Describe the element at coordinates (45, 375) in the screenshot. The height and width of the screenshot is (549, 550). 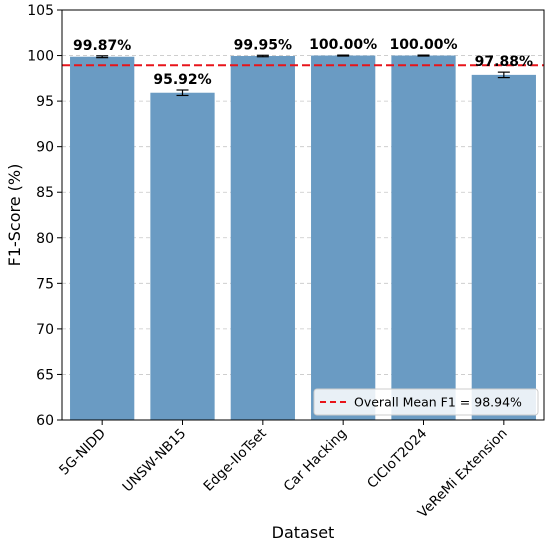
I see `y-tick-label: 65` at that location.